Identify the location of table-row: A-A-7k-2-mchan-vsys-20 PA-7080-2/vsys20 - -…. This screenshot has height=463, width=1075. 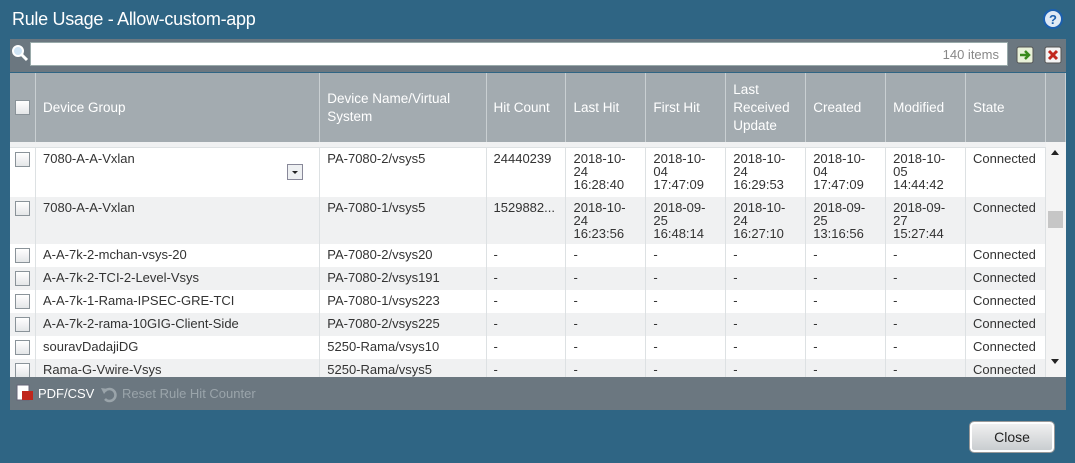
(538, 255).